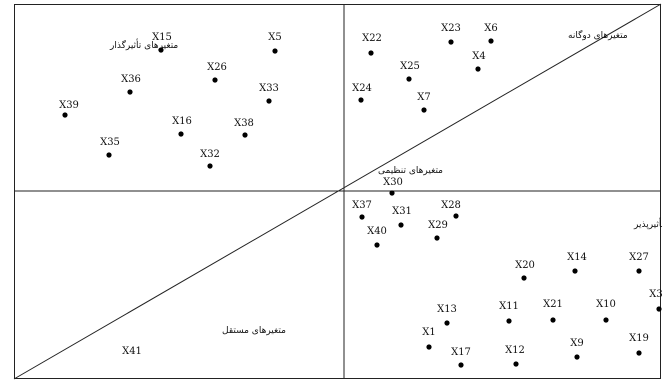 The image size is (662, 381). Describe the element at coordinates (478, 56) in the screenshot. I see `variable-label: X4` at that location.